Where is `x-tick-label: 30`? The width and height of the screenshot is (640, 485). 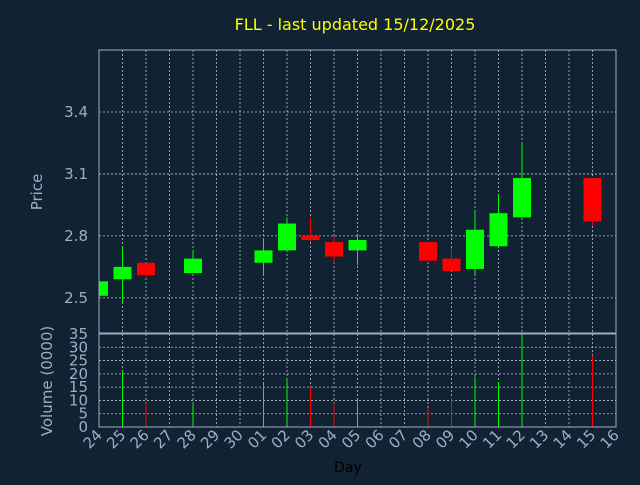
x-tick-label: 30 is located at coordinates (234, 439).